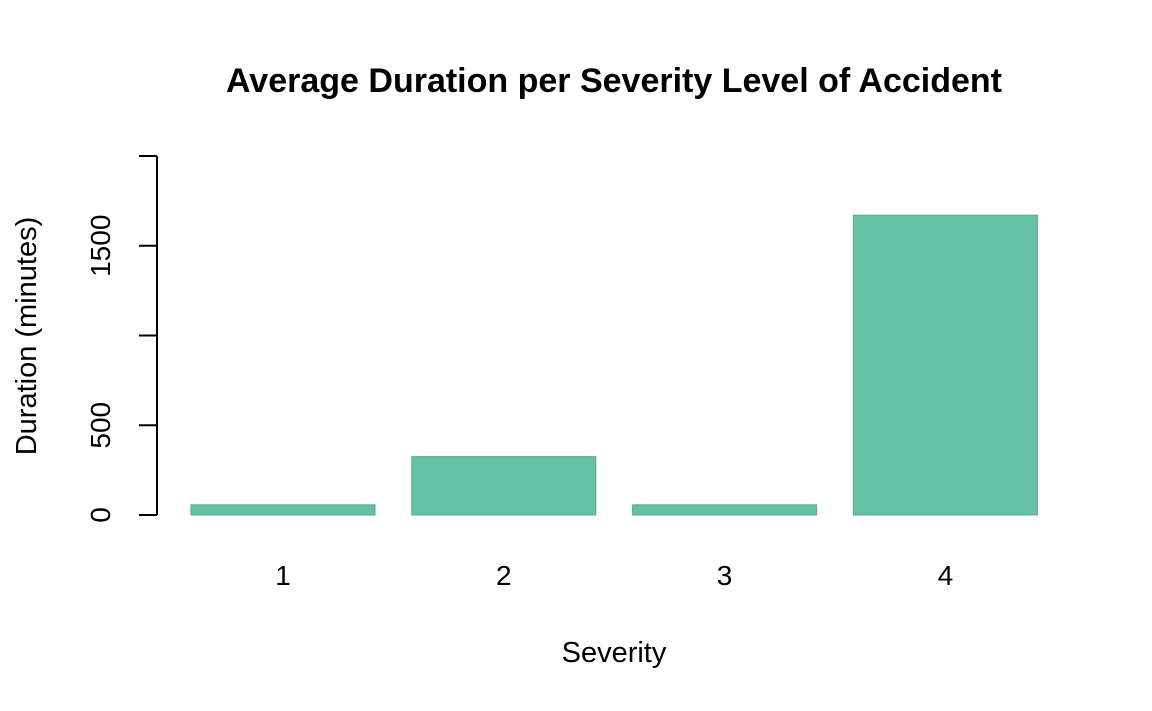 The width and height of the screenshot is (1152, 711). Describe the element at coordinates (121, 339) in the screenshot. I see `y-axis: 0 500 1500` at that location.